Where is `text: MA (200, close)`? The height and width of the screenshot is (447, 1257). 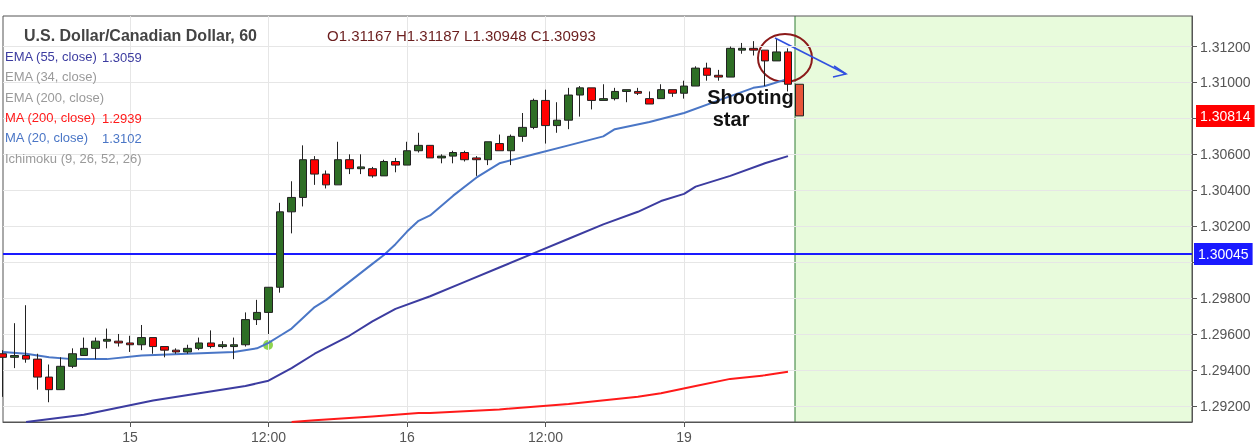
text: MA (200, close) is located at coordinates (50, 117).